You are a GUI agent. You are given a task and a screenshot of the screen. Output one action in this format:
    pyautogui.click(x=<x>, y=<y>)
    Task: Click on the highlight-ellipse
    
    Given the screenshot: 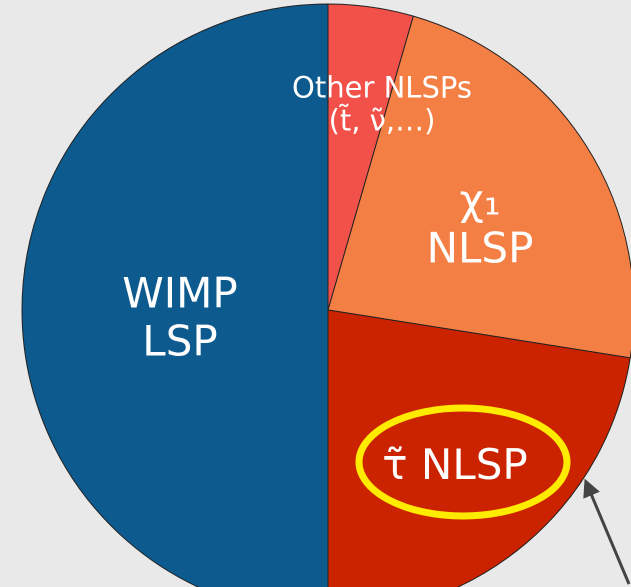 What is the action you would take?
    pyautogui.click(x=463, y=462)
    